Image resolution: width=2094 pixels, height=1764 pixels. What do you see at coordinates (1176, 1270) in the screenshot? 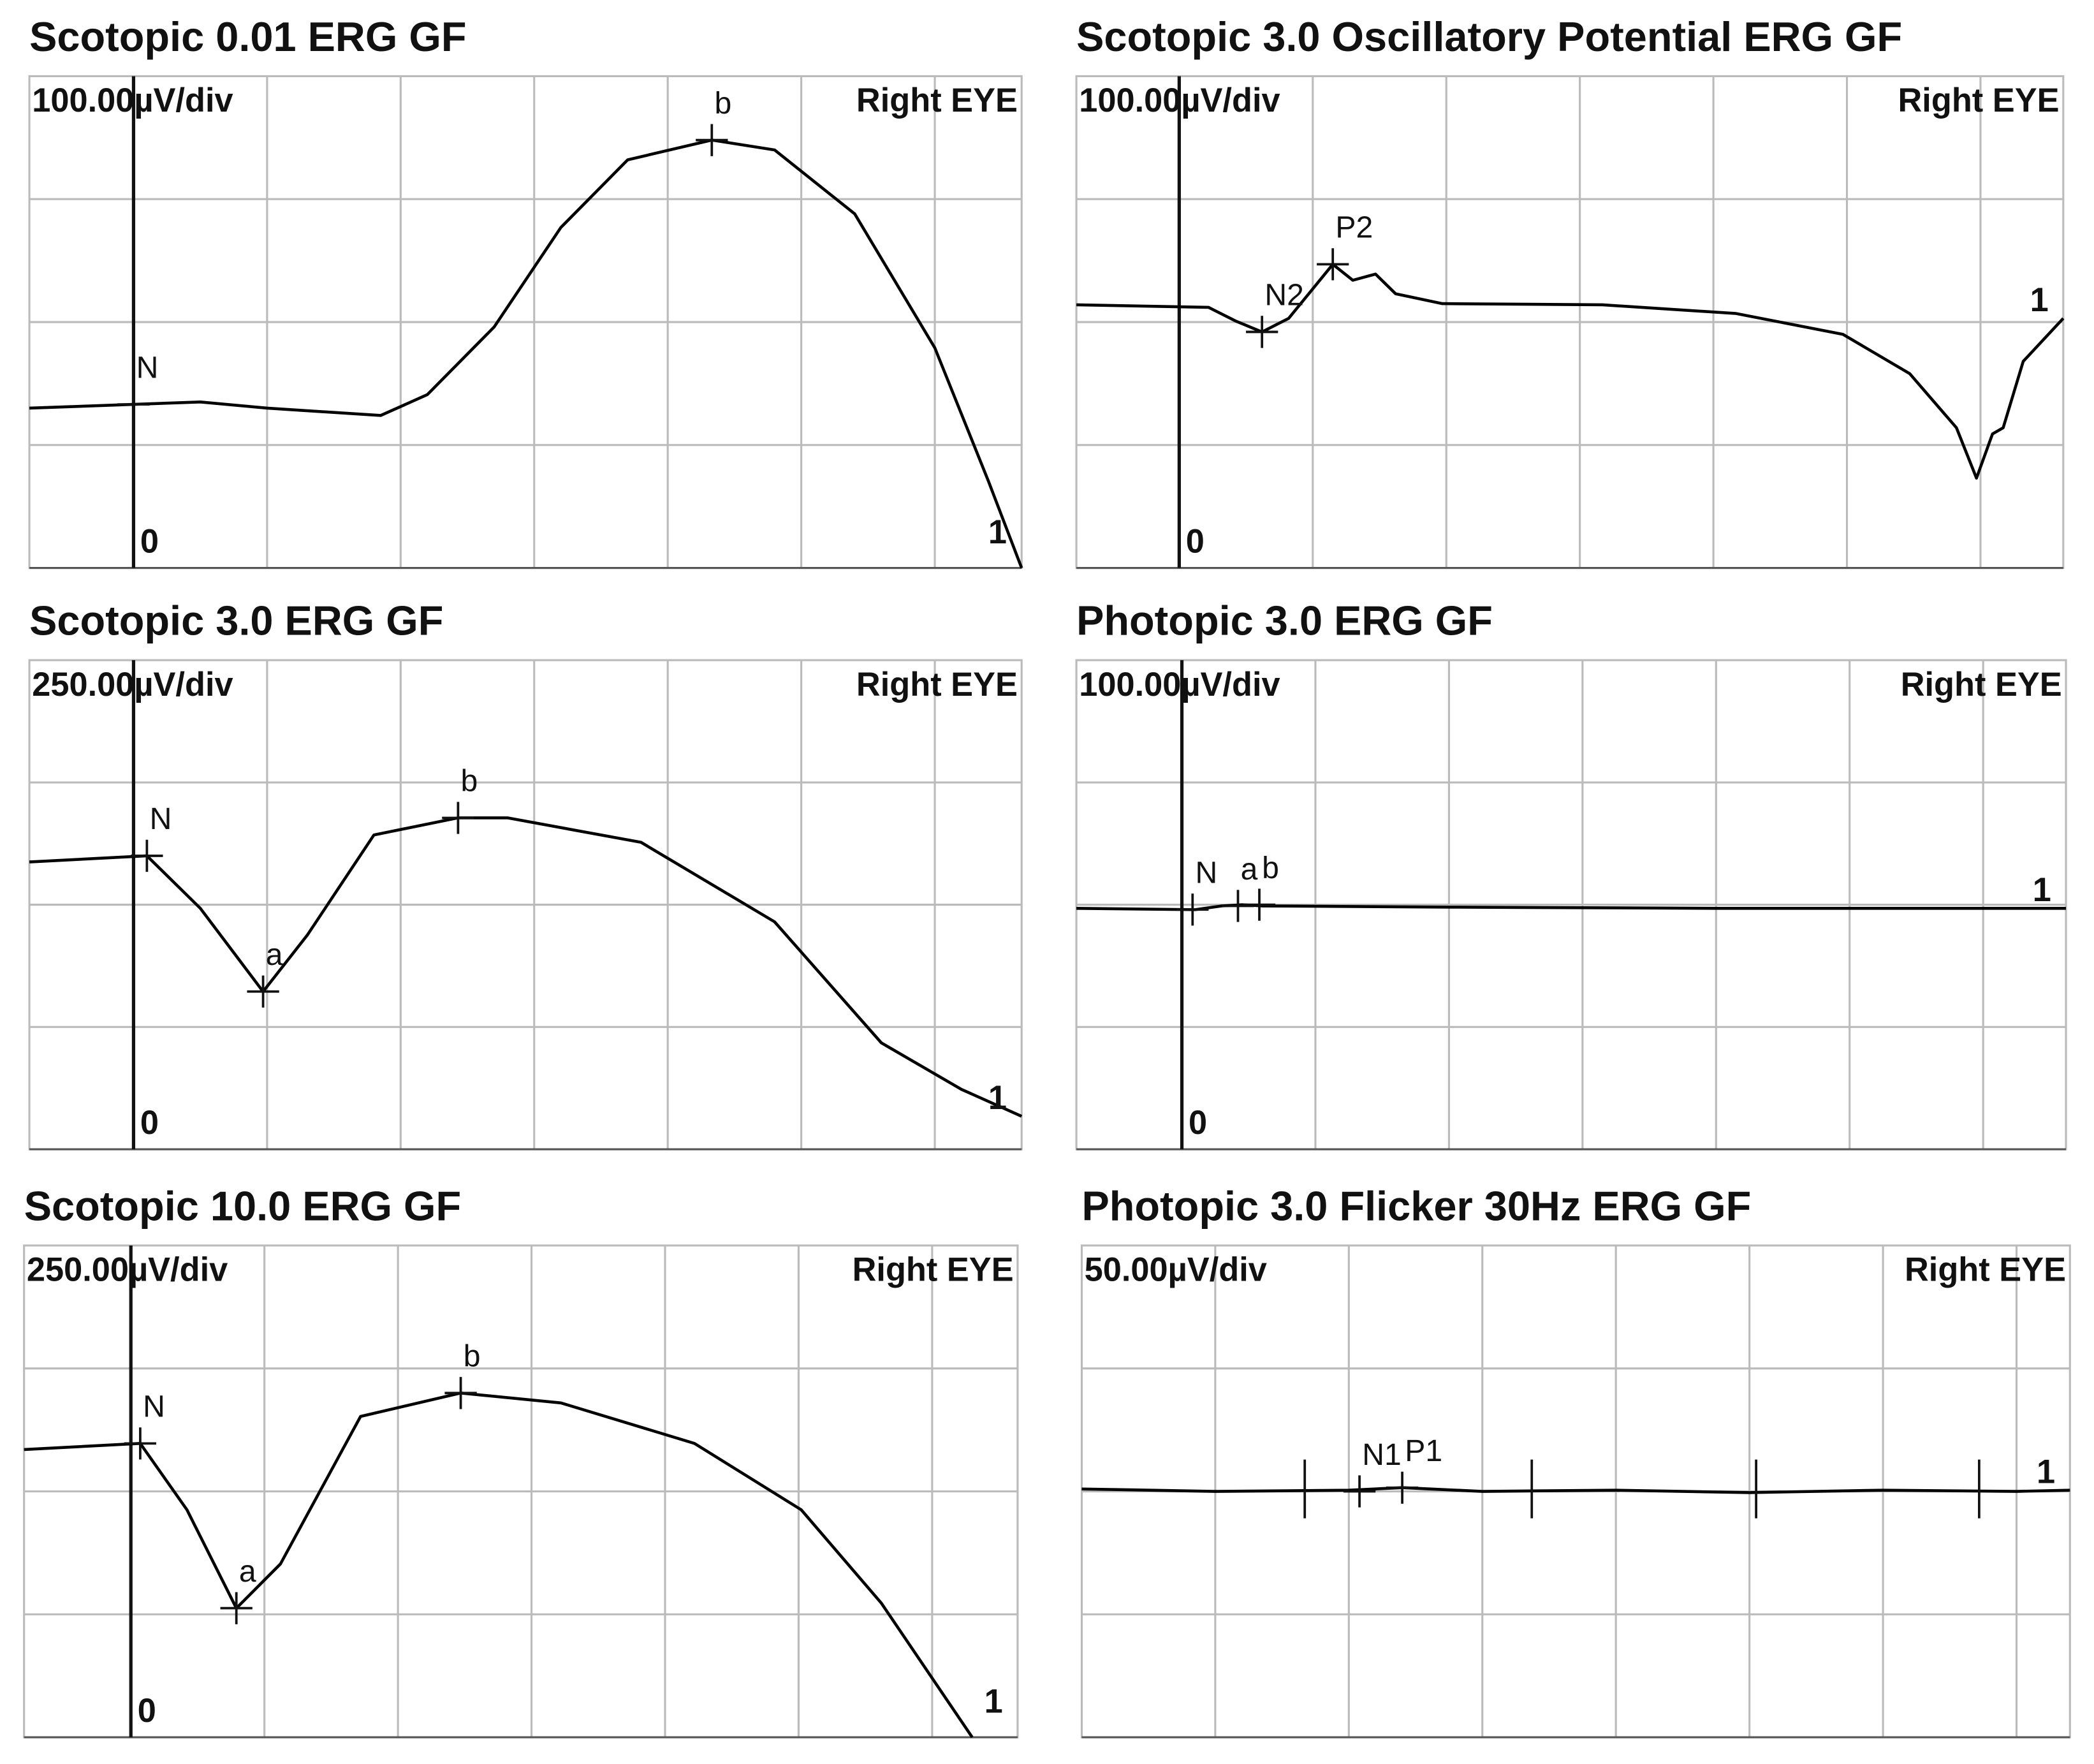
I see `scale-label: 50.00µV/div` at bounding box center [1176, 1270].